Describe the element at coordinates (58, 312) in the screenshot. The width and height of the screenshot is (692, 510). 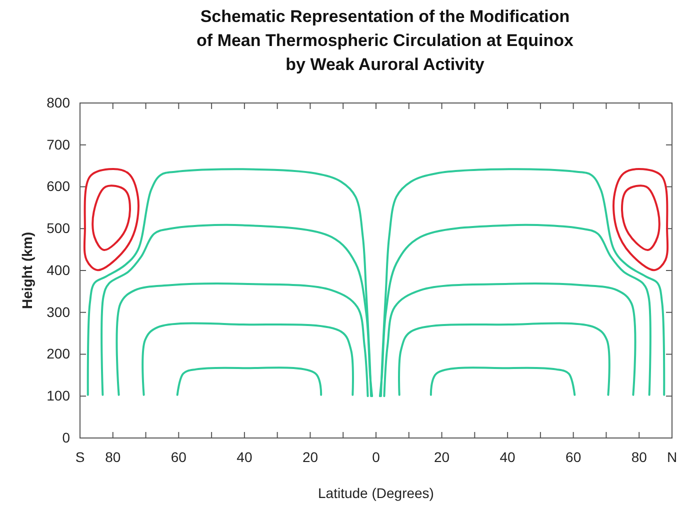
I see `y-tick-label: 300` at that location.